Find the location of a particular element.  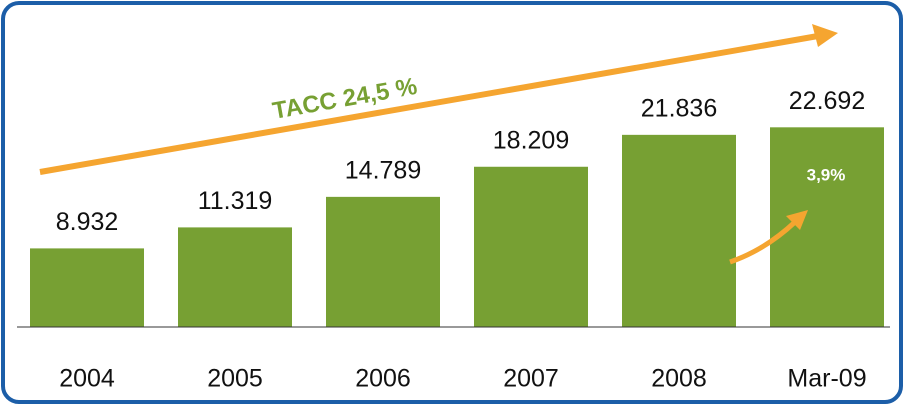

growth-arrow is located at coordinates (763, 242).